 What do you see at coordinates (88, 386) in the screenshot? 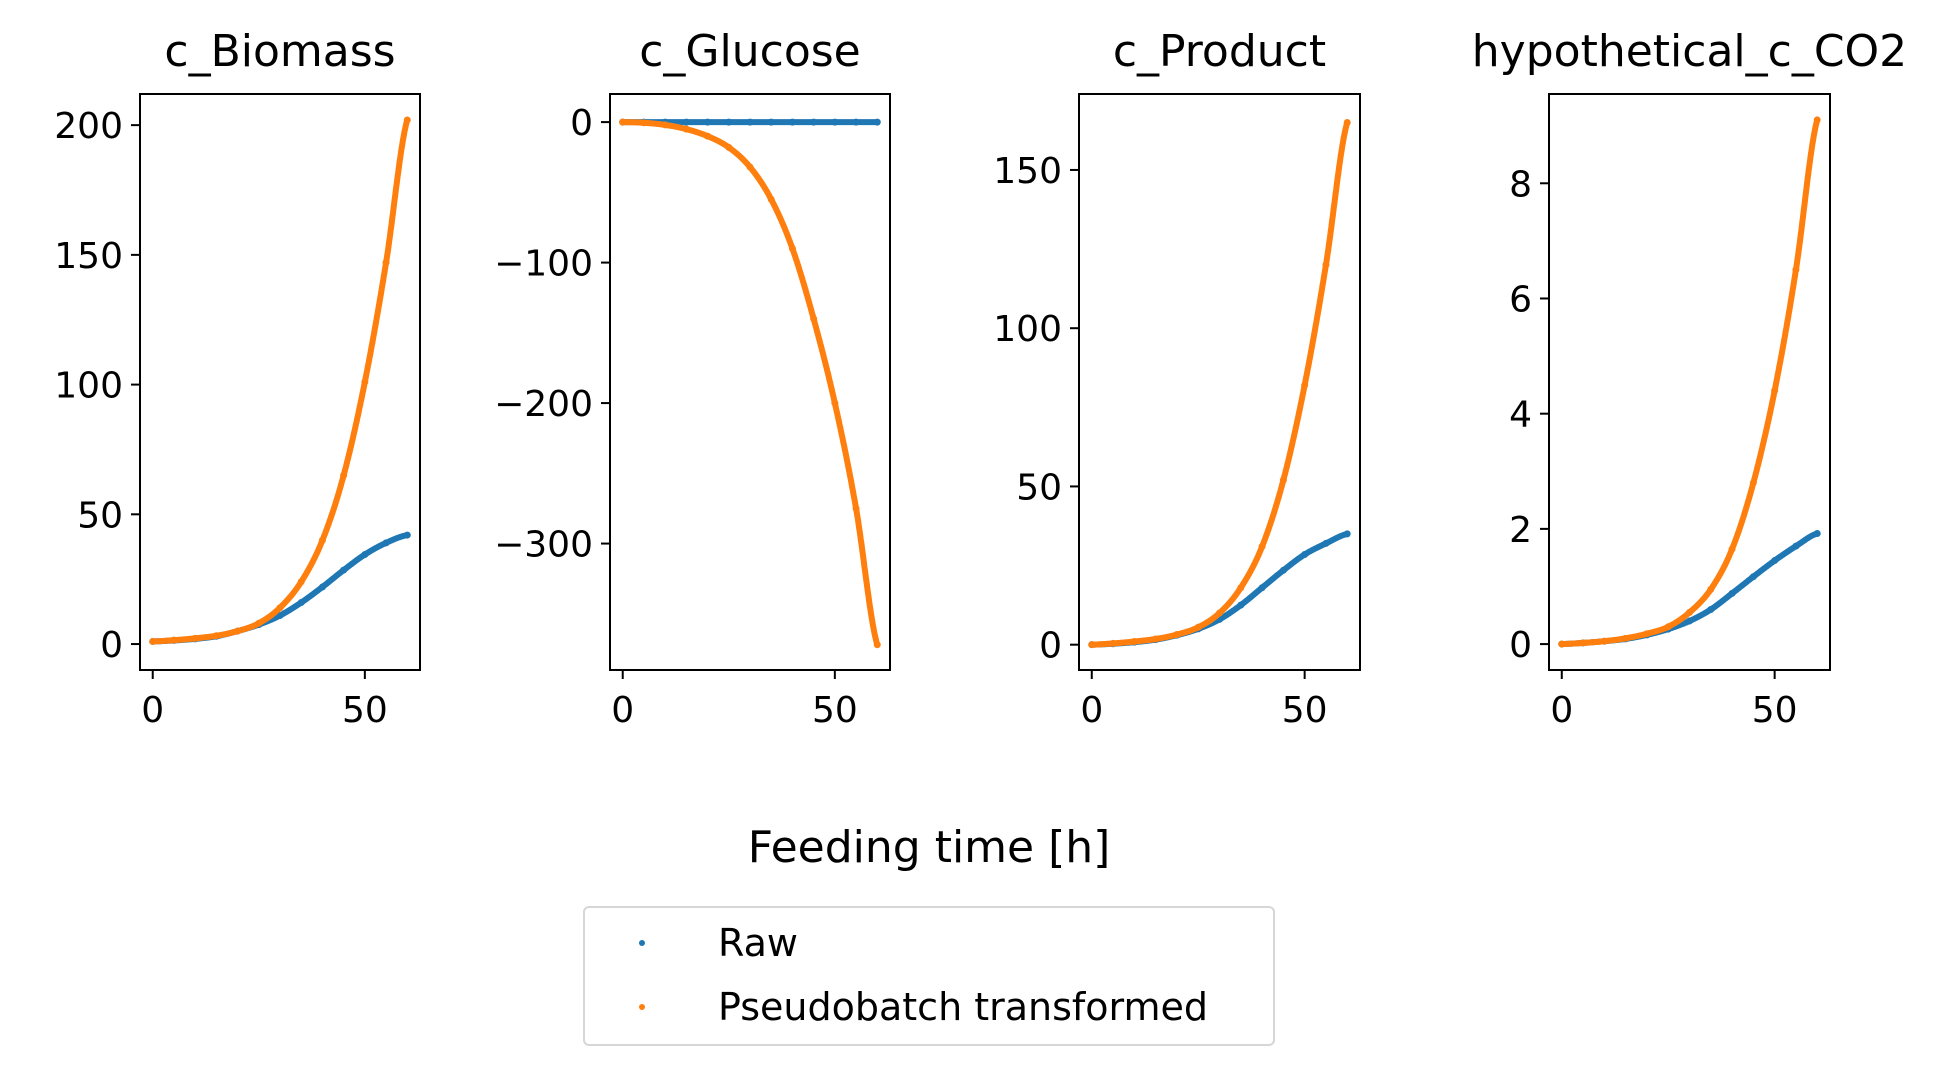
I see `y-tick-label-c-biomass: 100` at bounding box center [88, 386].